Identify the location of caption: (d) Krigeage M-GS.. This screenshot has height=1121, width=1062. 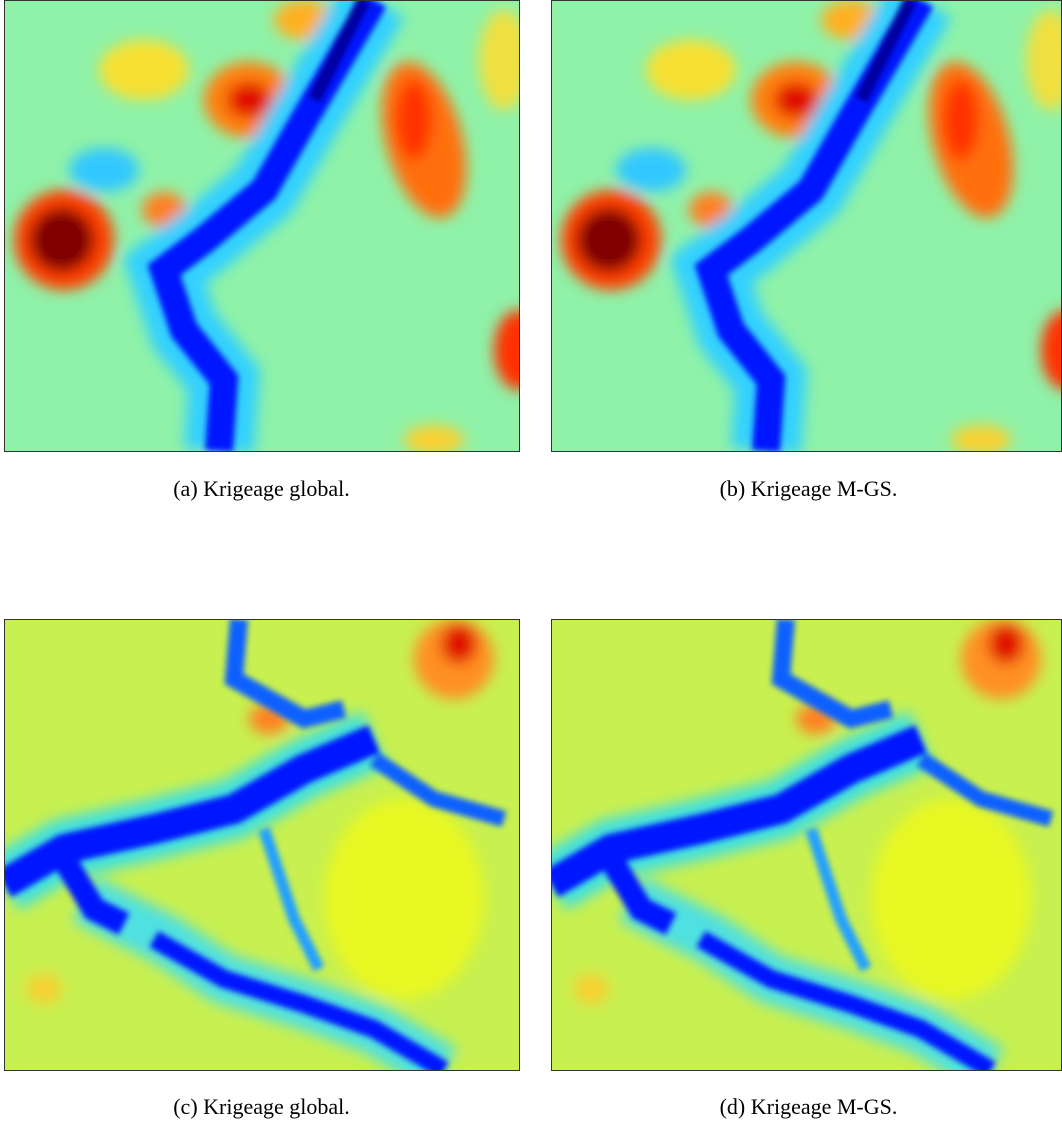
(808, 1106).